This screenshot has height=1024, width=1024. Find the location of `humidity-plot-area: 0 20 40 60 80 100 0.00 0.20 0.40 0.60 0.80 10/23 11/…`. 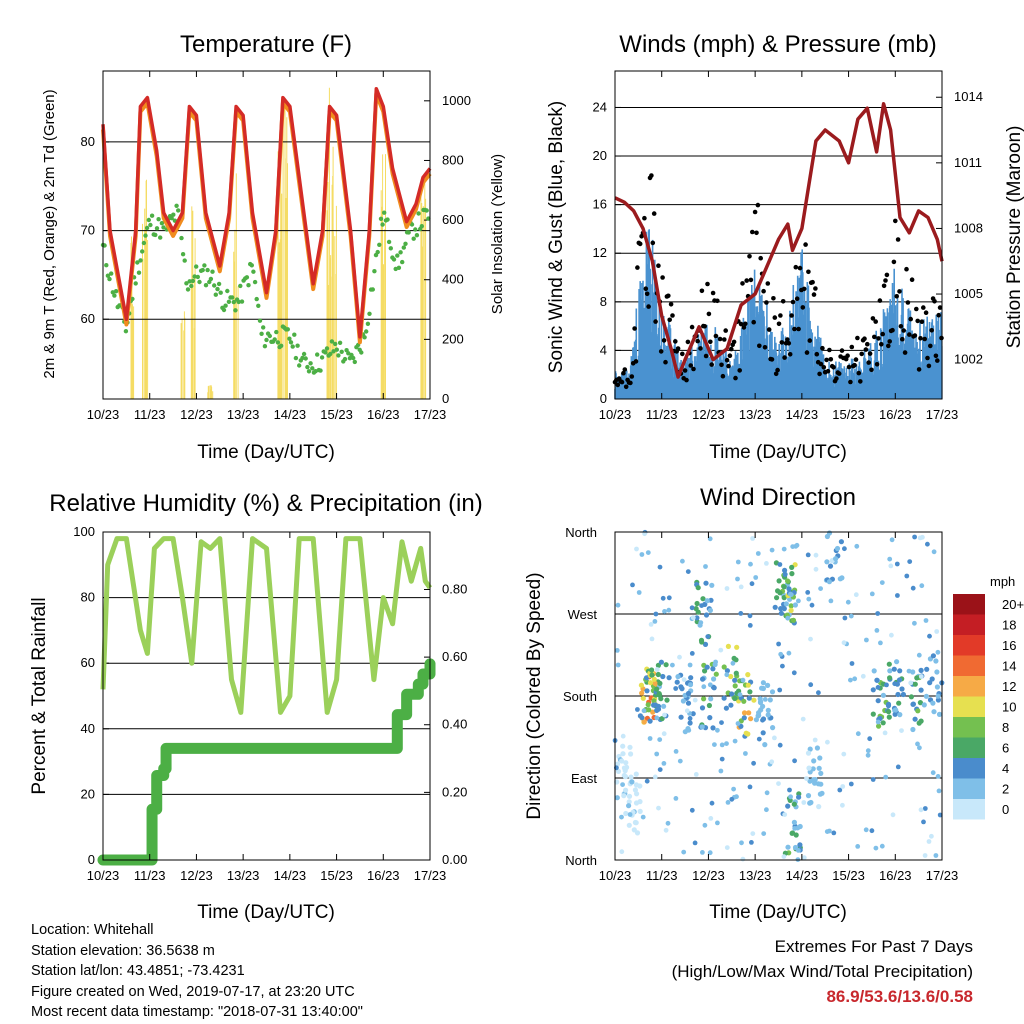

humidity-plot-area: 0 20 40 60 80 100 0.00 0.20 0.40 0.60 0.80 10/23 11/… is located at coordinates (270, 703).